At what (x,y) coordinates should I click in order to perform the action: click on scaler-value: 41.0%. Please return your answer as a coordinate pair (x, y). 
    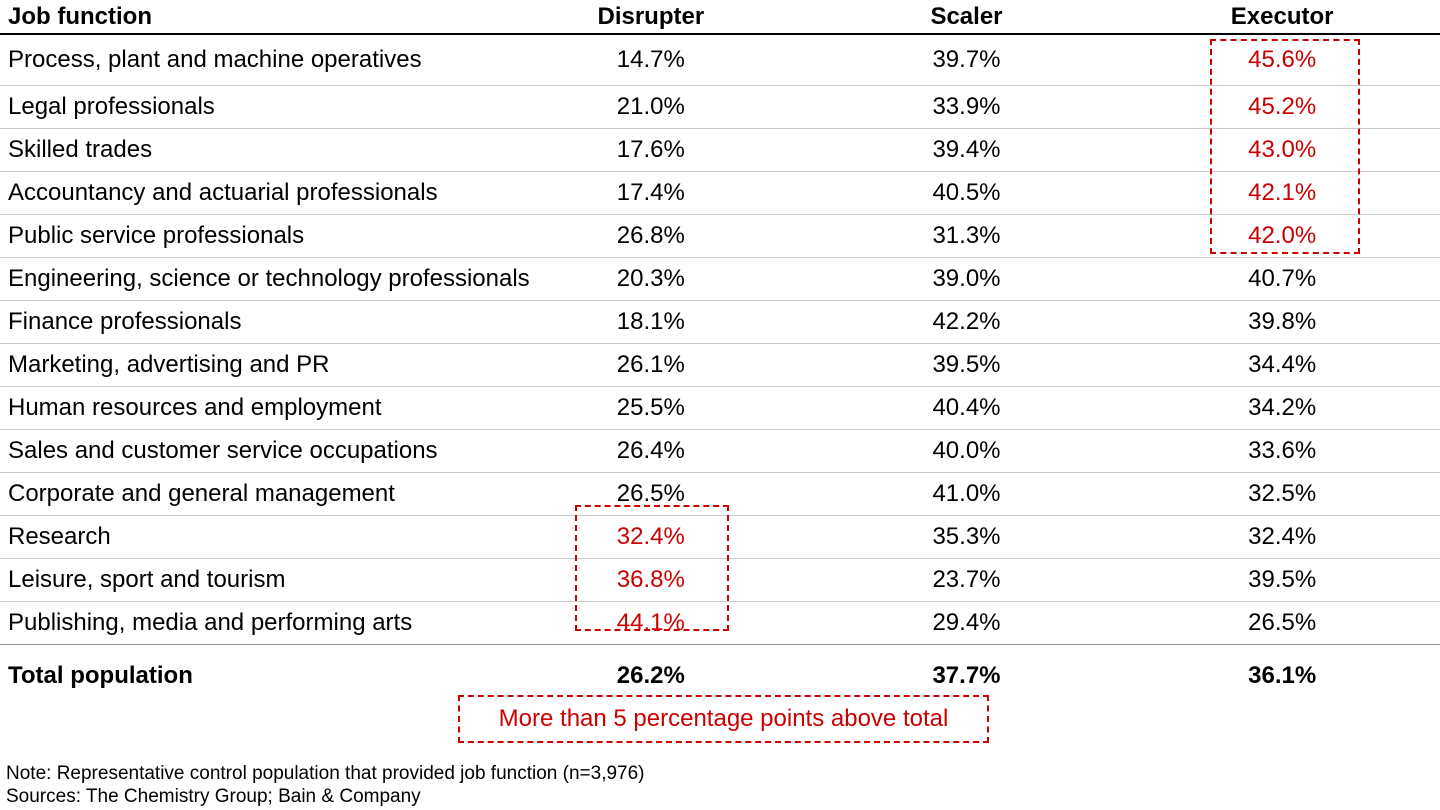
    Looking at the image, I should click on (966, 493).